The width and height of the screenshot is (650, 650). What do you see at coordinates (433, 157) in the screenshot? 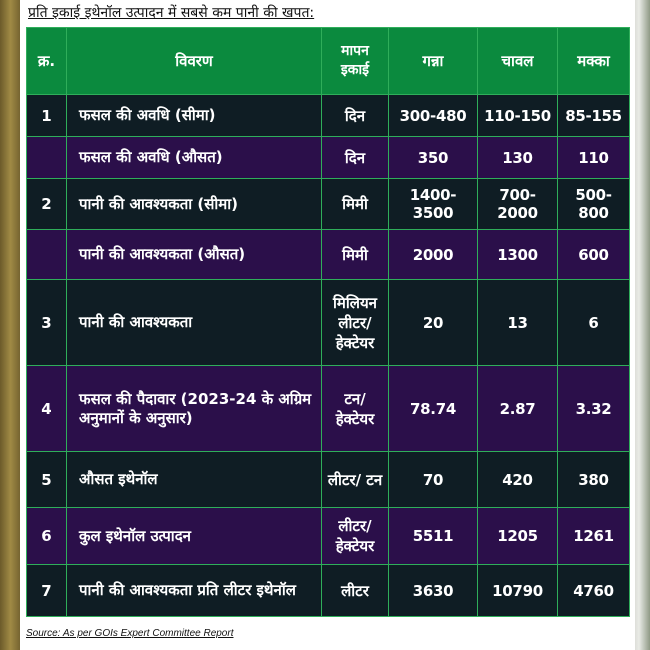
I see `value-sugarcane: 350` at bounding box center [433, 157].